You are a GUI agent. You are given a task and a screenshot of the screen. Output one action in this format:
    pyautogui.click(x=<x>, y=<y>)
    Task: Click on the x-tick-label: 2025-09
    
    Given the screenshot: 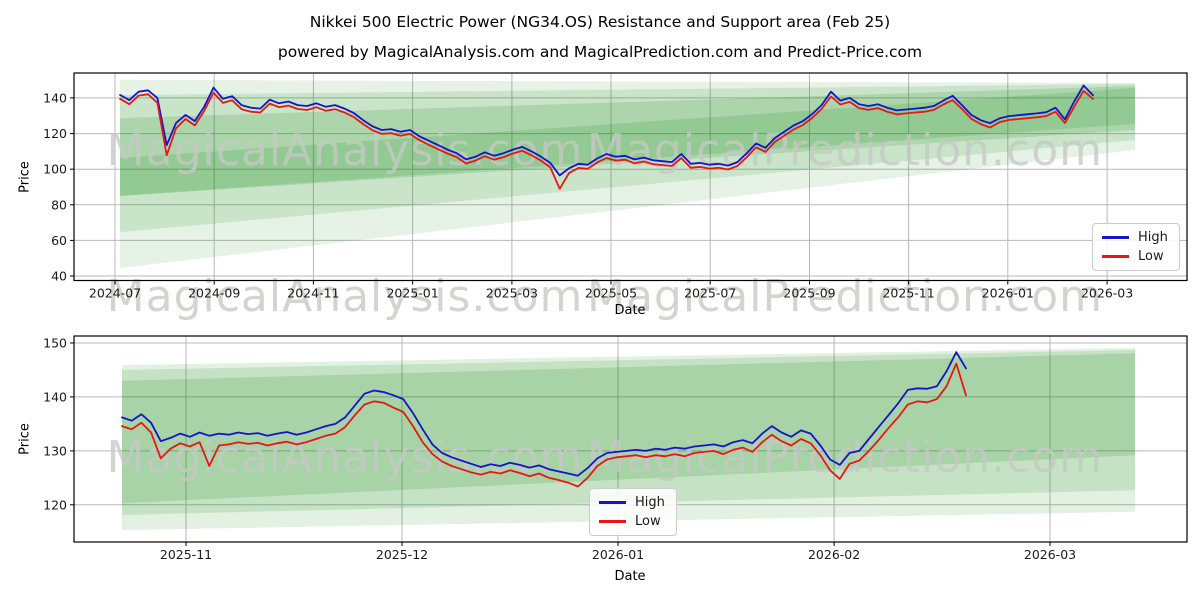 What is the action you would take?
    pyautogui.click(x=809, y=293)
    